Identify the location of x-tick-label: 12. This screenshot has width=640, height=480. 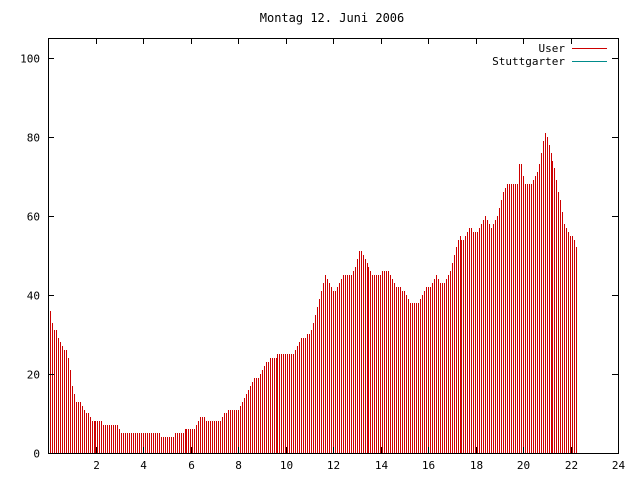
(333, 465).